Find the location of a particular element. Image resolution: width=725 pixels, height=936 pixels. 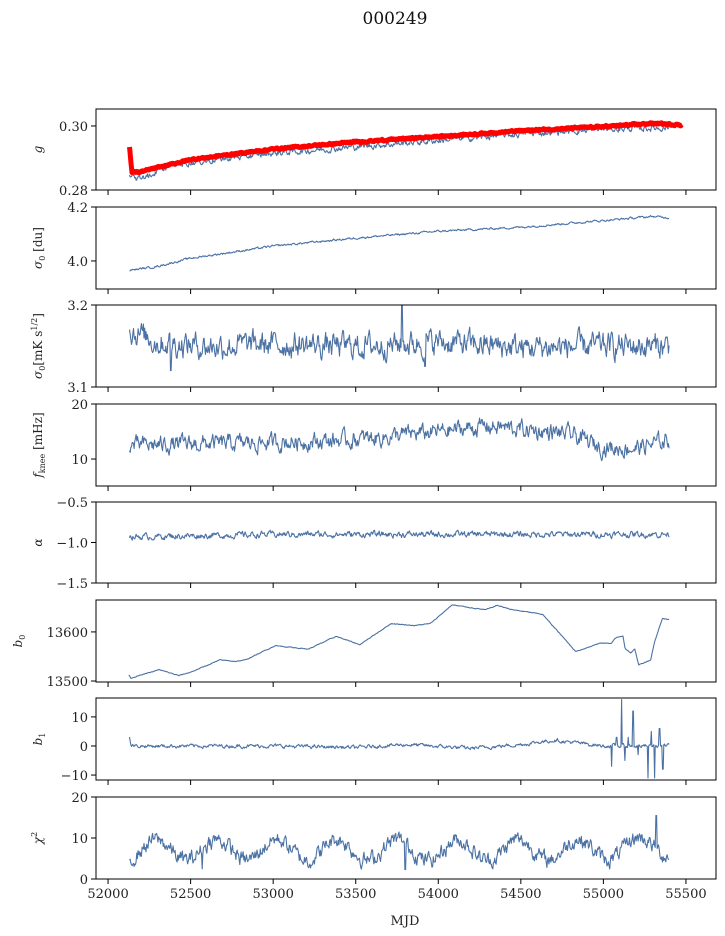

x-tick-label: 52500 is located at coordinates (190, 894).